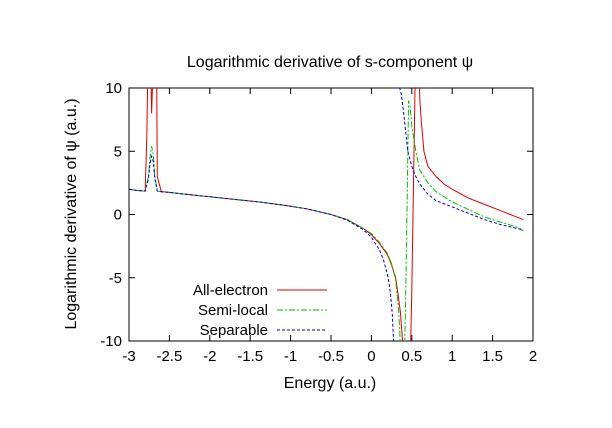 The image size is (612, 428). Describe the element at coordinates (128, 356) in the screenshot. I see `x-tick-label: -3` at that location.